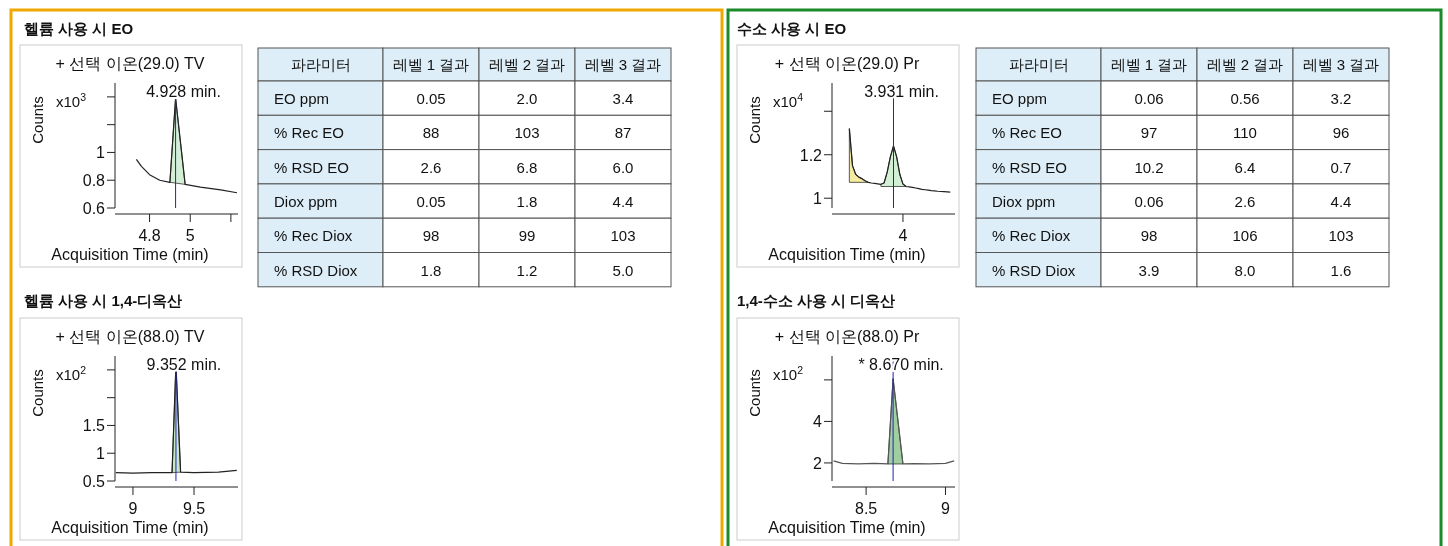  Describe the element at coordinates (623, 167) in the screenshot. I see `data-label: 6.0` at that location.